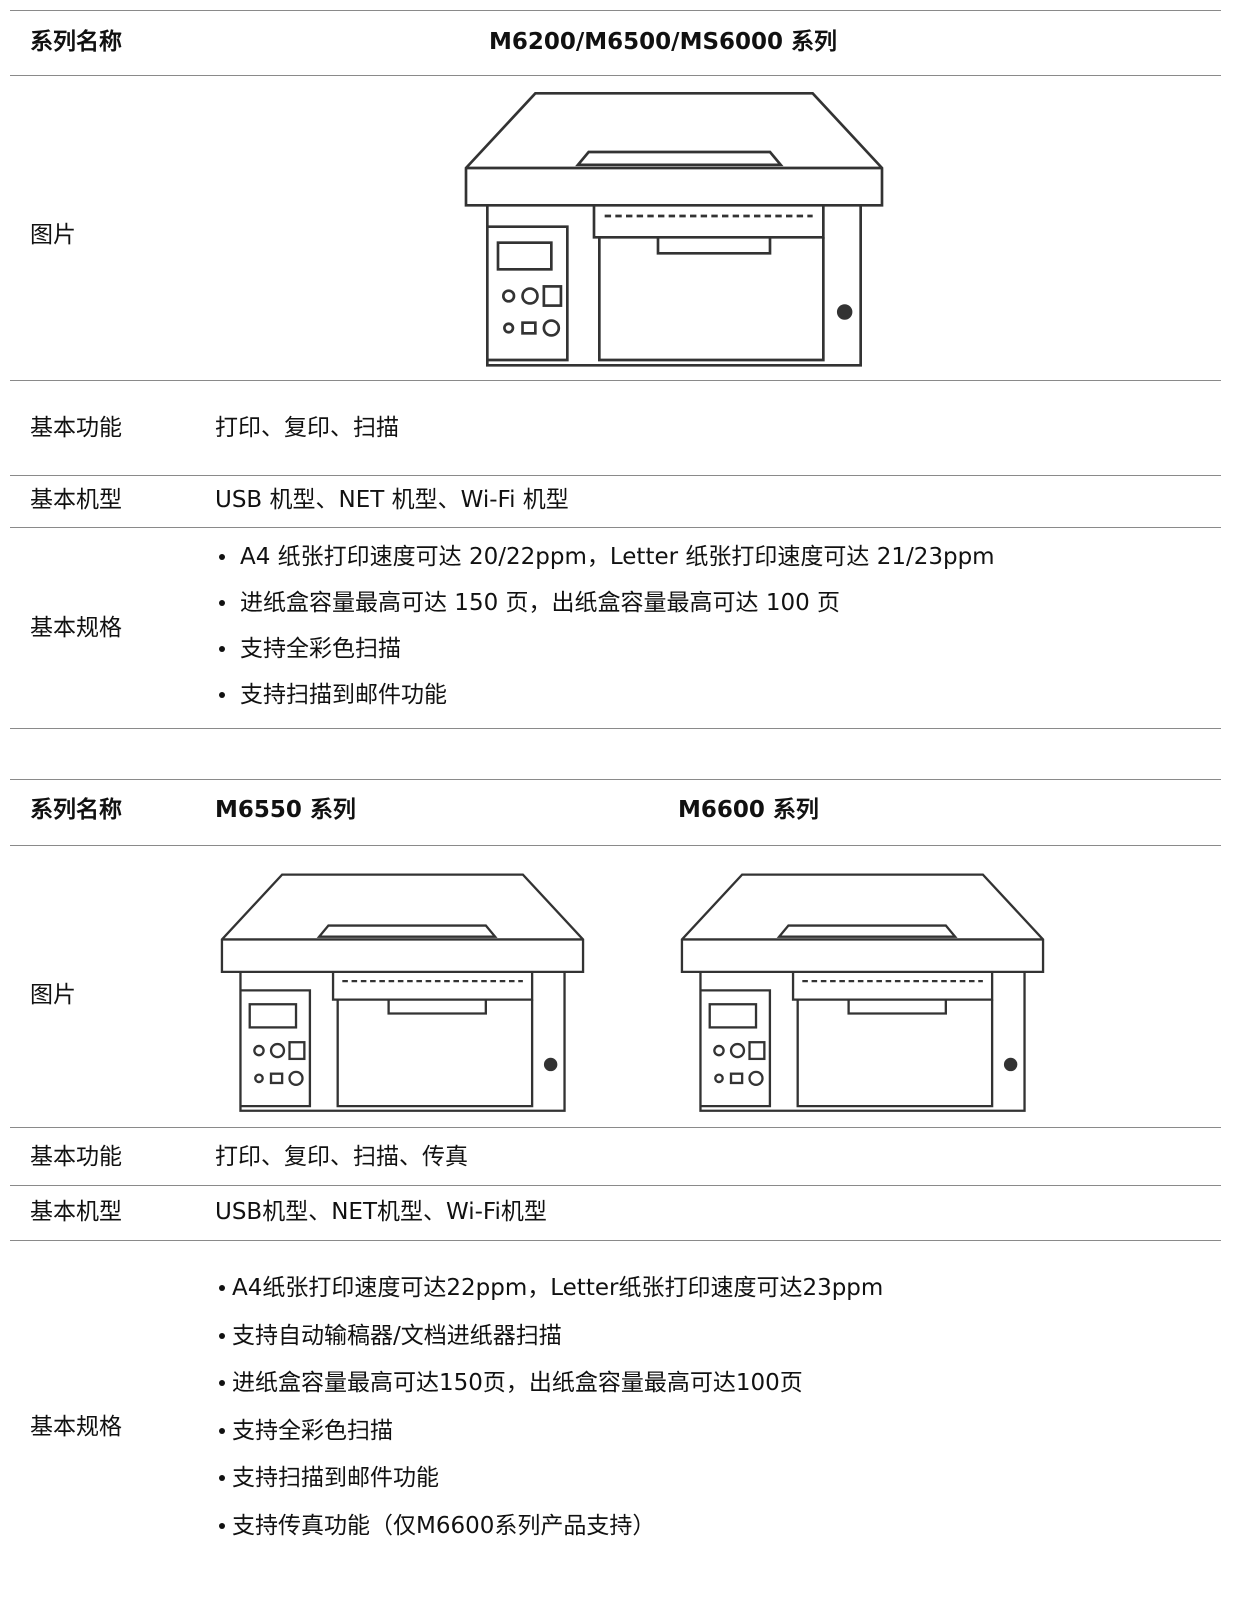 This screenshot has height=1599, width=1246. I want to click on row-text: USB 机型、NET 机型、Wi-Fi 机型, so click(392, 500).